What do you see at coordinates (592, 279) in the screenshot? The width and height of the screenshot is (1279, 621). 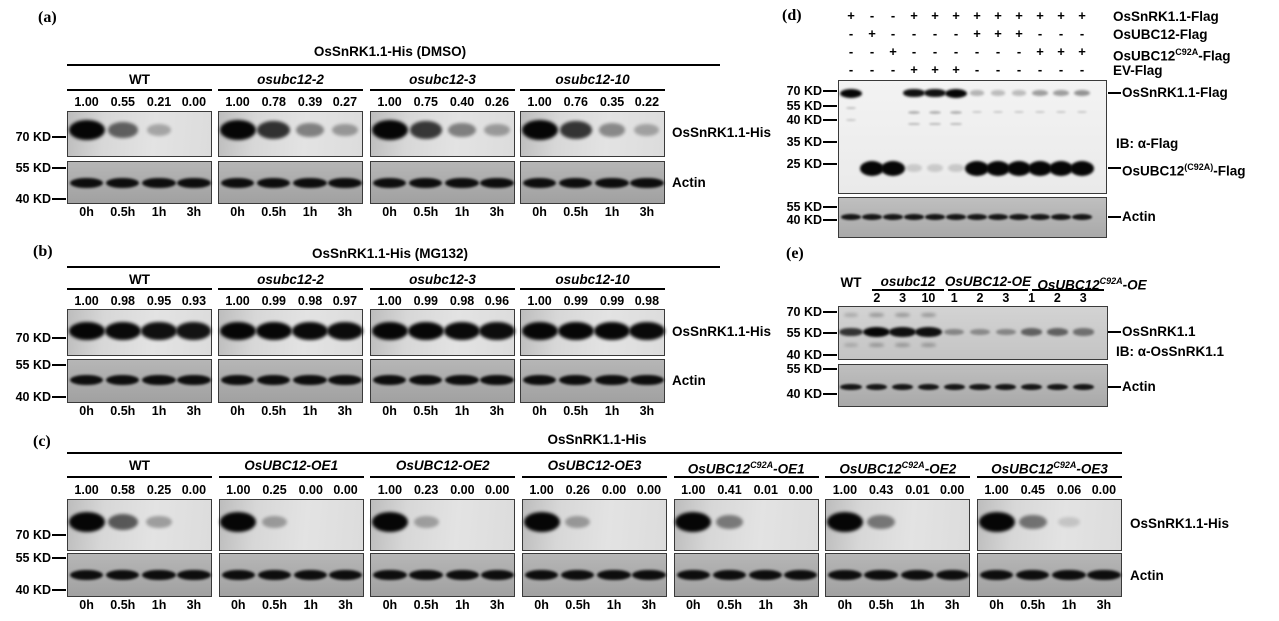 I see `group-name-b-3-pre: osubc12-10` at bounding box center [592, 279].